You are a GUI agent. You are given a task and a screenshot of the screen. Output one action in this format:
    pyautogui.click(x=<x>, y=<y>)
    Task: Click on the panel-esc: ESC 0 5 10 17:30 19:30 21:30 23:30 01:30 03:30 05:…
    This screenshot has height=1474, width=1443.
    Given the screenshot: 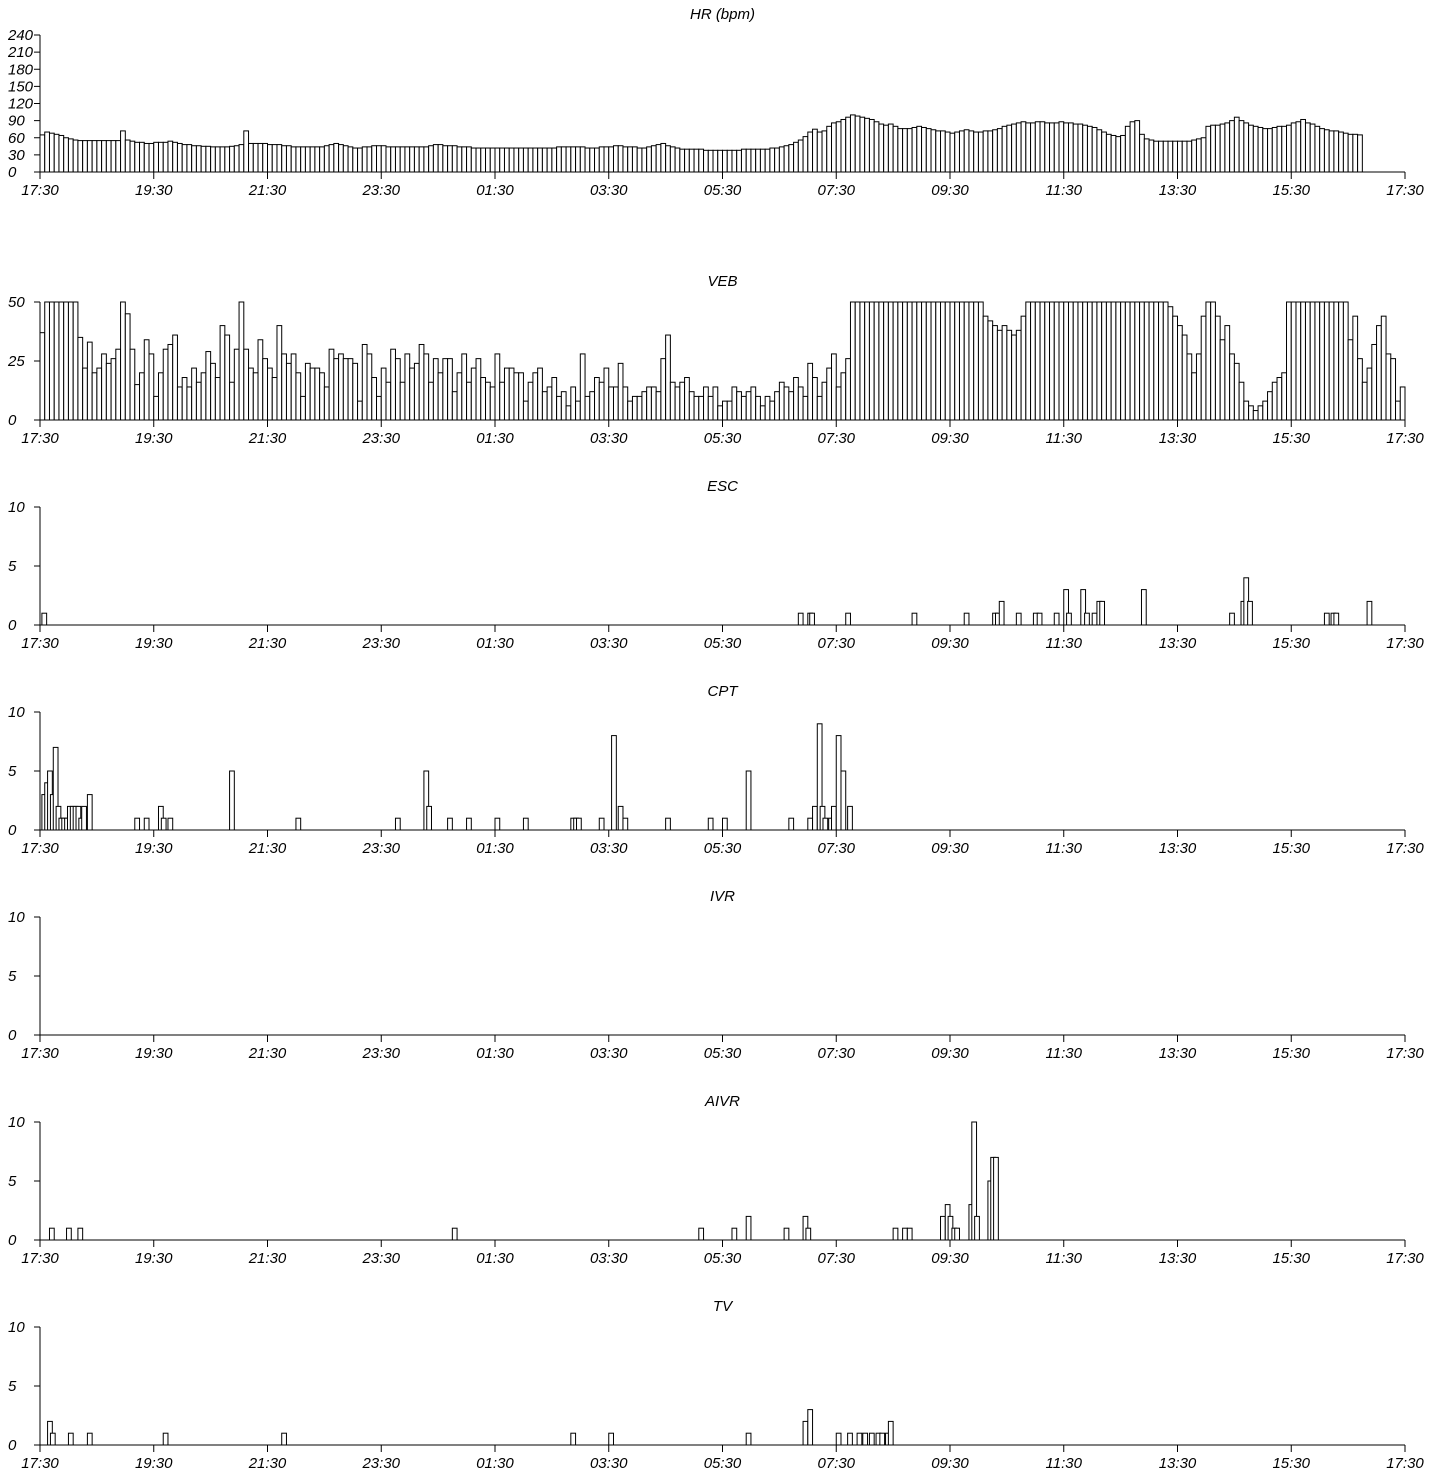 What is the action you would take?
    pyautogui.click(x=716, y=565)
    